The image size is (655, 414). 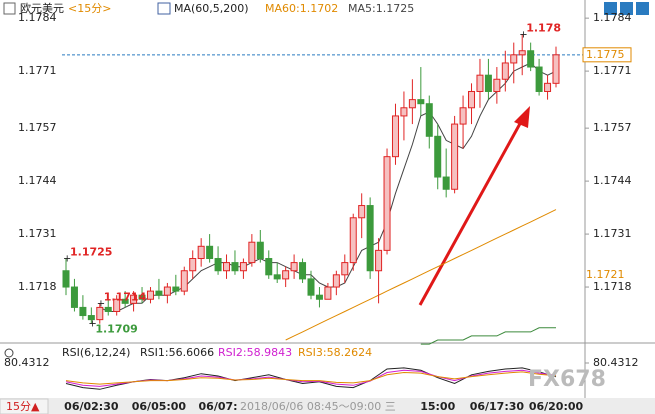 What do you see at coordinates (89, 8) in the screenshot?
I see `period-label: <15分>` at bounding box center [89, 8].